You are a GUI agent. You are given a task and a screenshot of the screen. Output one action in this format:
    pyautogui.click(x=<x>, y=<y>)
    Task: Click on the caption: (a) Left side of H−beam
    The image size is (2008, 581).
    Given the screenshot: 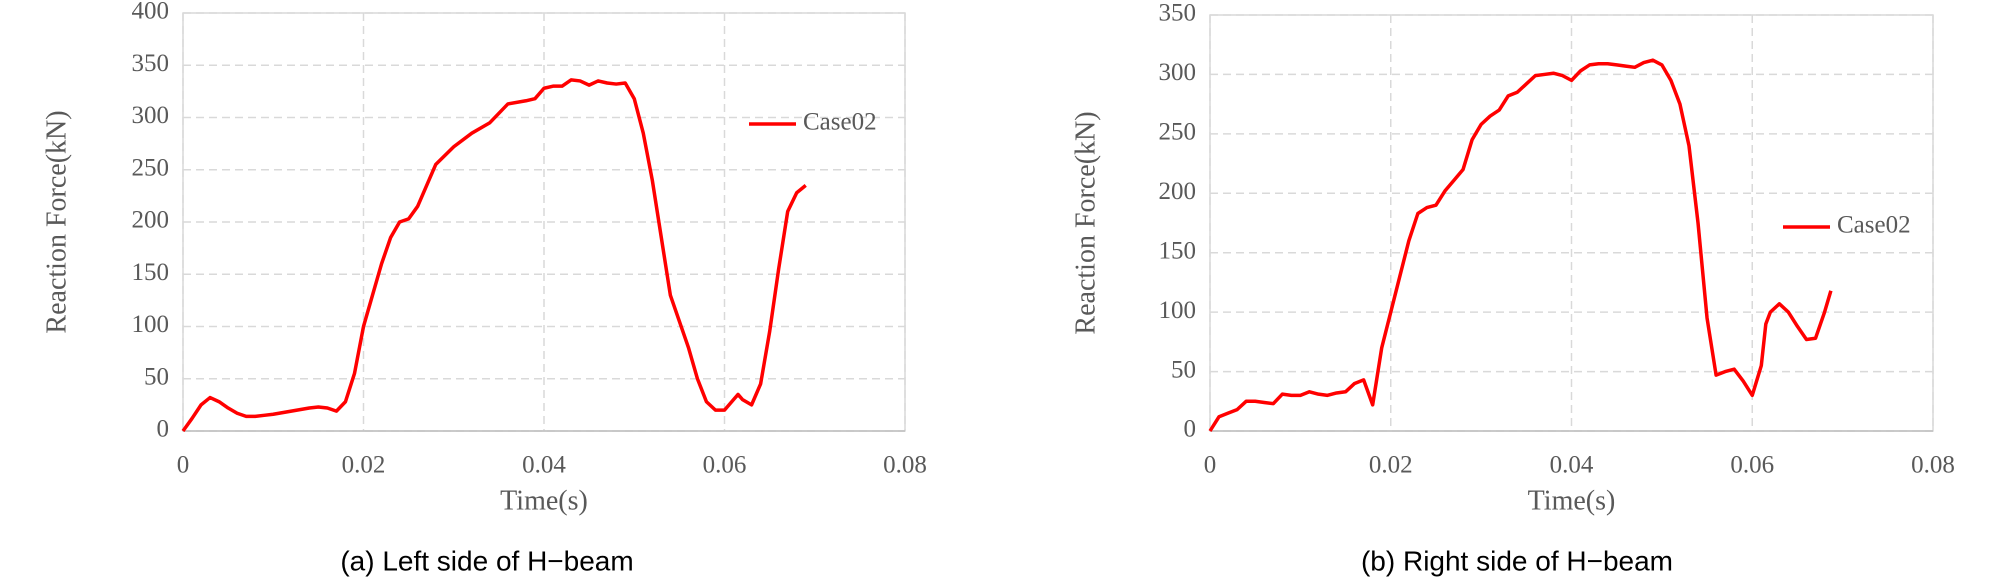 What is the action you would take?
    pyautogui.click(x=486, y=560)
    